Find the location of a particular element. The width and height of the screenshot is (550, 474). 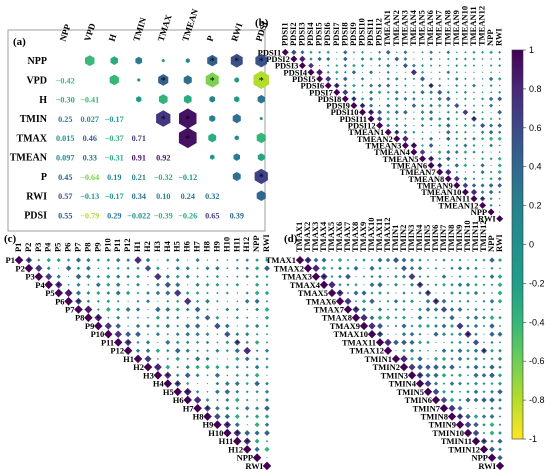

d-significance-star: * is located at coordinates (460, 418).